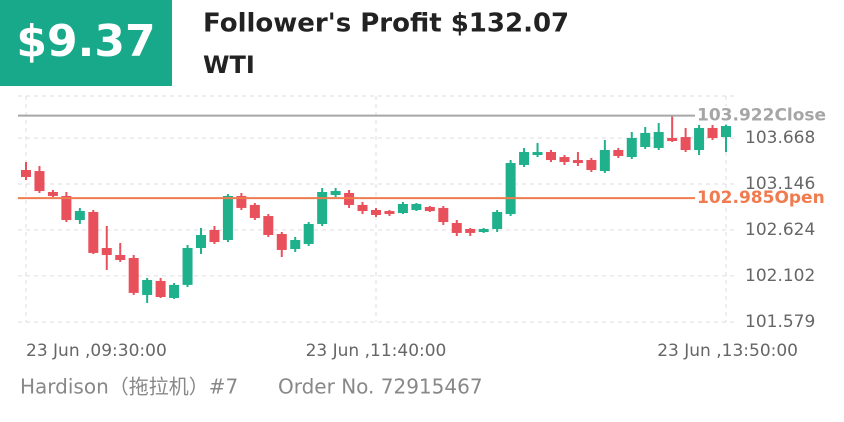  What do you see at coordinates (780, 230) in the screenshot?
I see `y-tick-label: 102.624` at bounding box center [780, 230].